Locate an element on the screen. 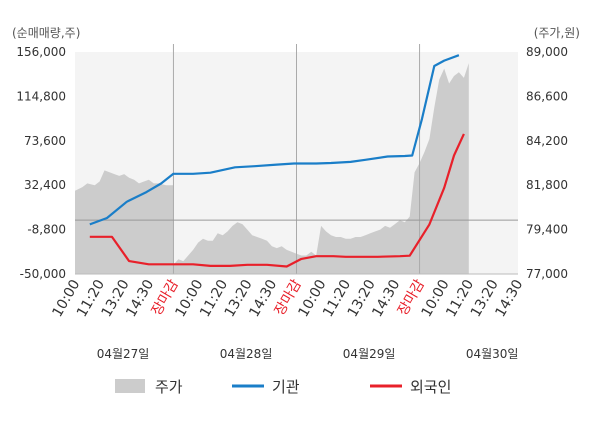  left-y-tick-label: 156,000 is located at coordinates (41, 52).